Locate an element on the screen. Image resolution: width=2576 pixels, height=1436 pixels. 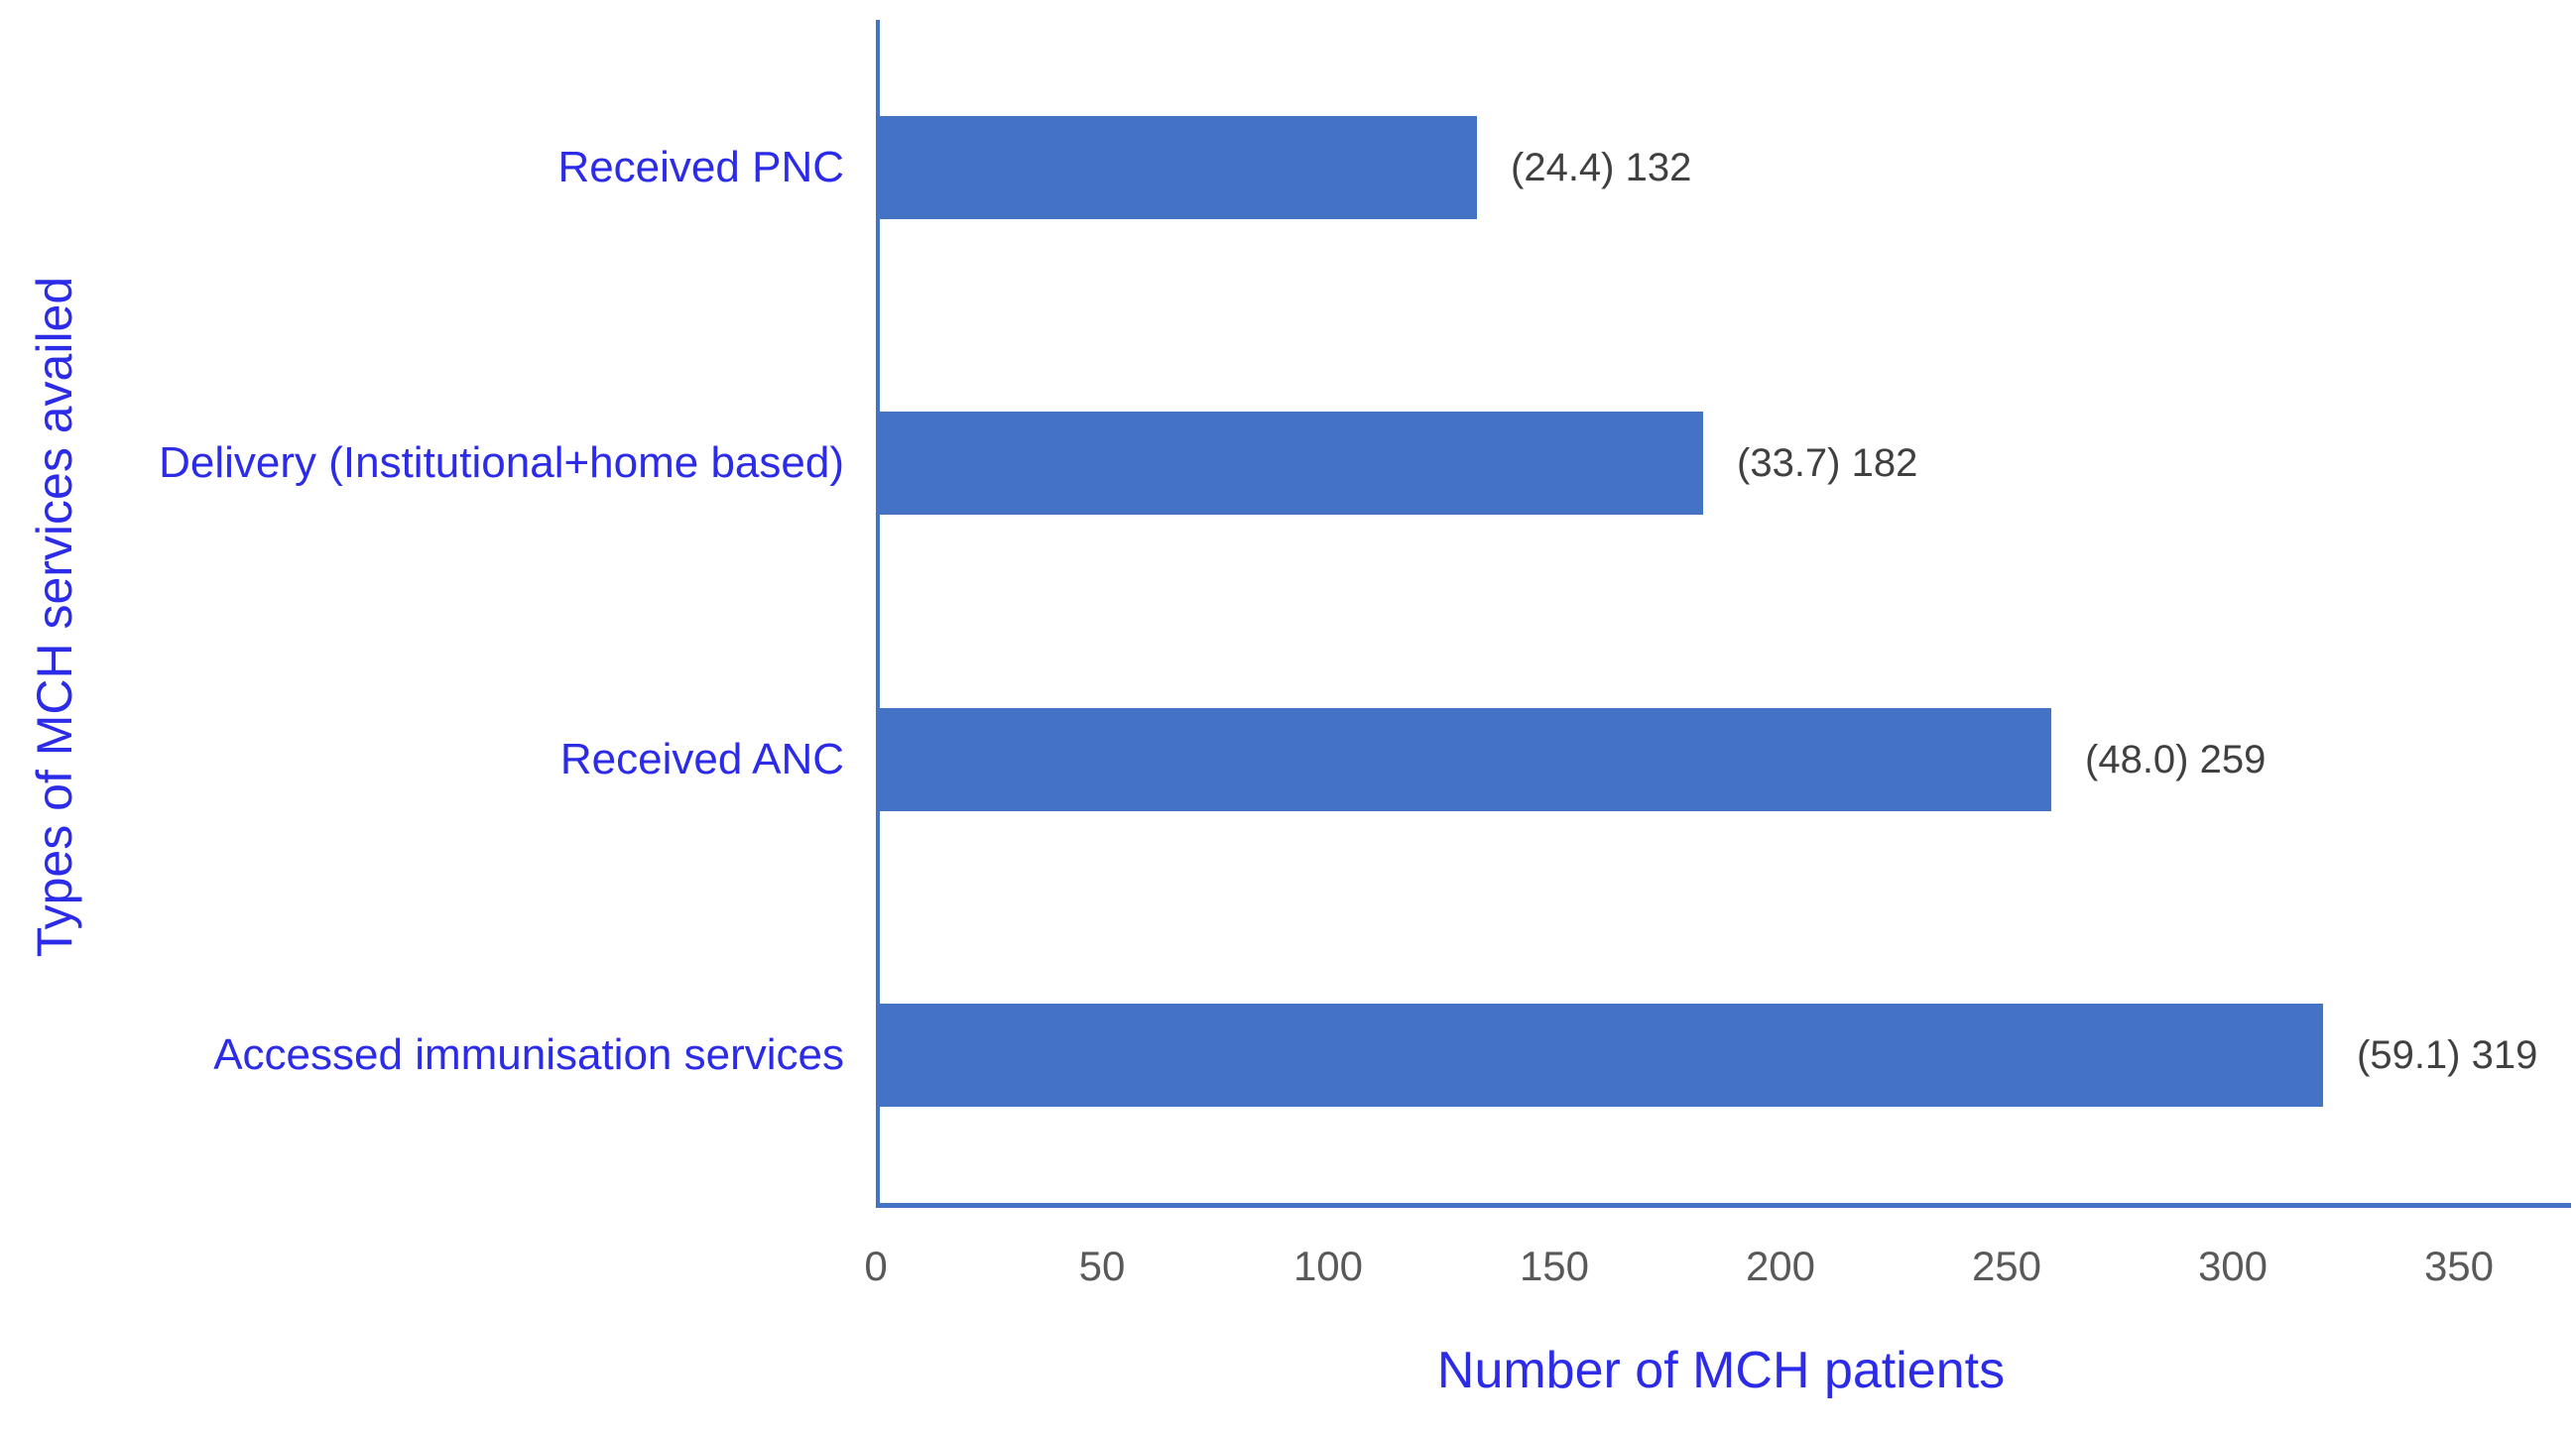
x-axis-title: Number of MCH patients is located at coordinates (1721, 1371).